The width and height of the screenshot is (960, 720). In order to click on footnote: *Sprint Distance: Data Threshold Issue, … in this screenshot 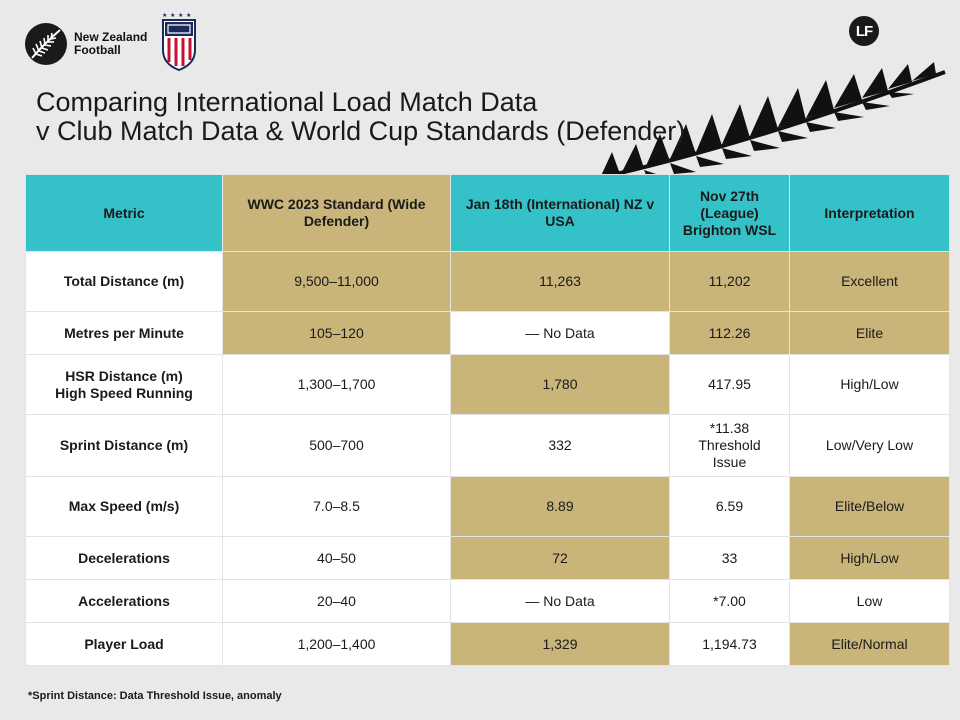, I will do `click(155, 696)`.